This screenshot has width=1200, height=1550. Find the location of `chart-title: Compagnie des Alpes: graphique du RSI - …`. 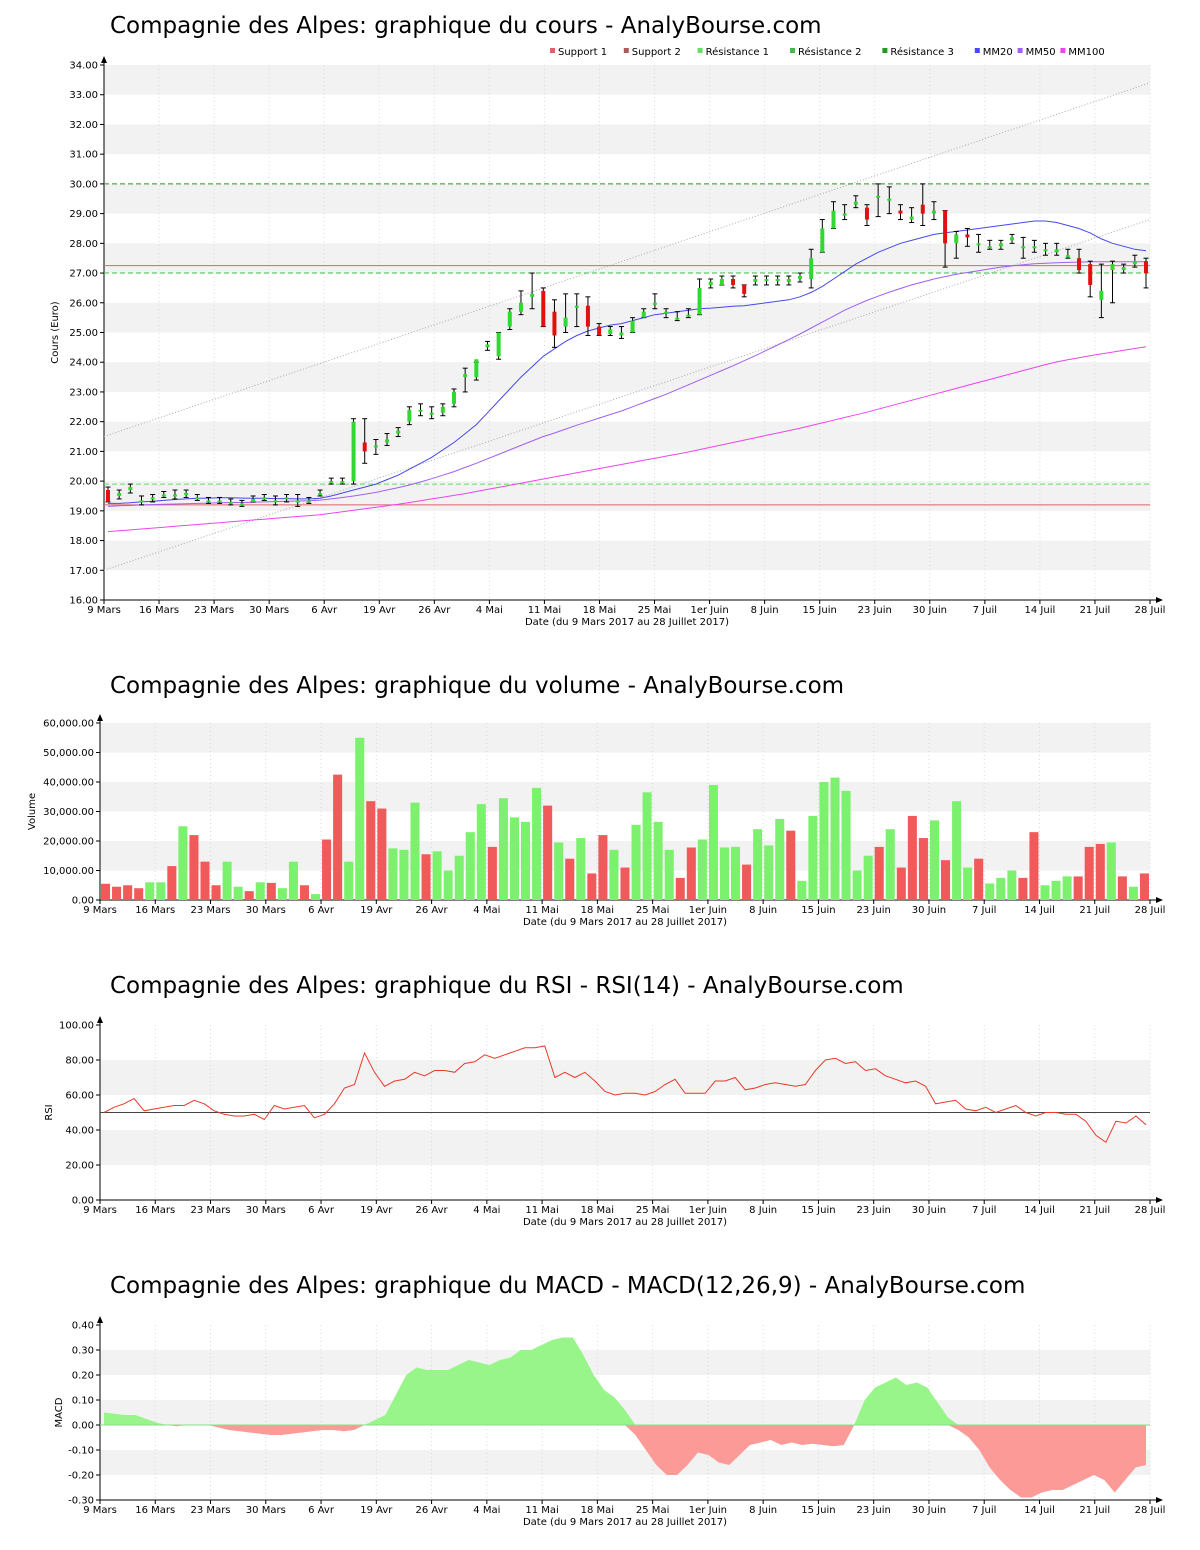

chart-title: Compagnie des Alpes: graphique du RSI - … is located at coordinates (507, 986).